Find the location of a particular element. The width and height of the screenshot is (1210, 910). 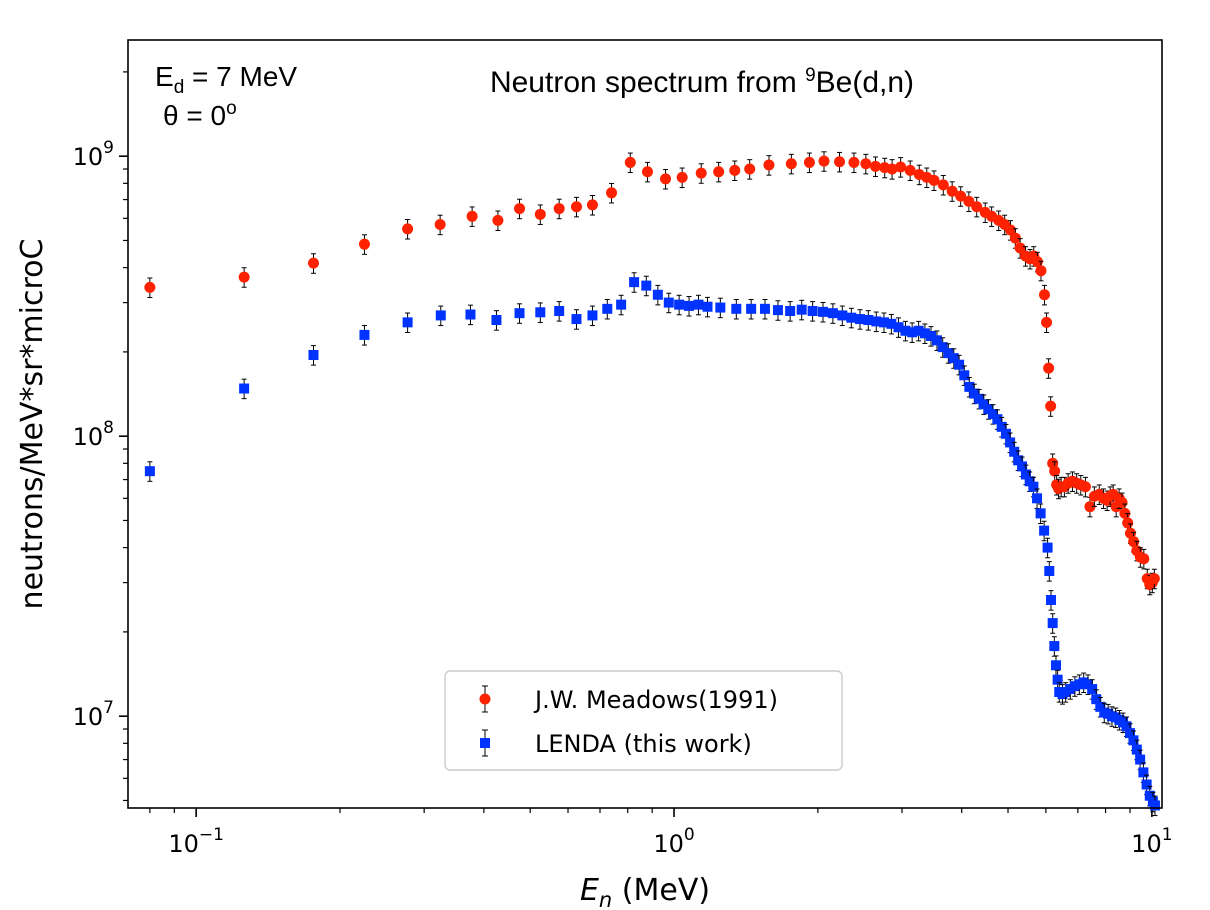

legend-box is located at coordinates (643, 720).